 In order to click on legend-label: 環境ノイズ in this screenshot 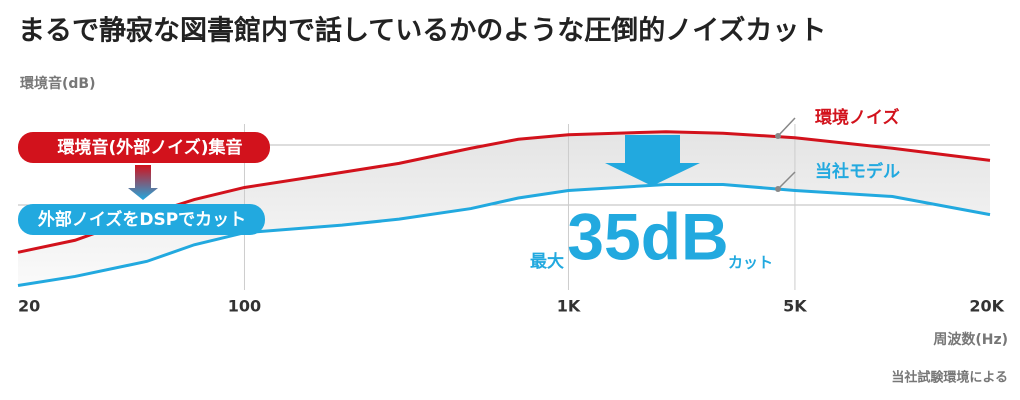, I will do `click(857, 117)`.